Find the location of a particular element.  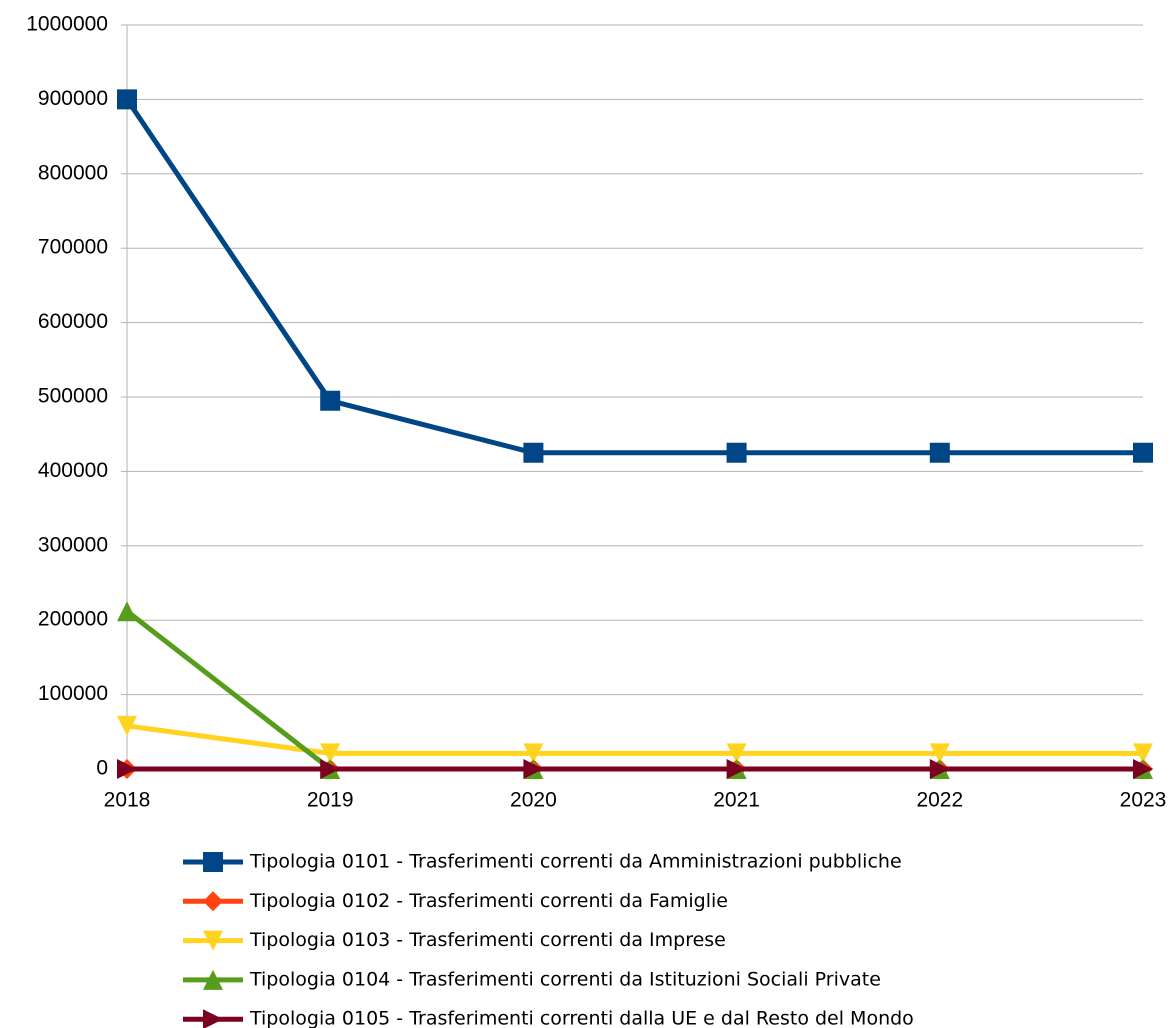

x-tick-label: 2023 is located at coordinates (1143, 800).